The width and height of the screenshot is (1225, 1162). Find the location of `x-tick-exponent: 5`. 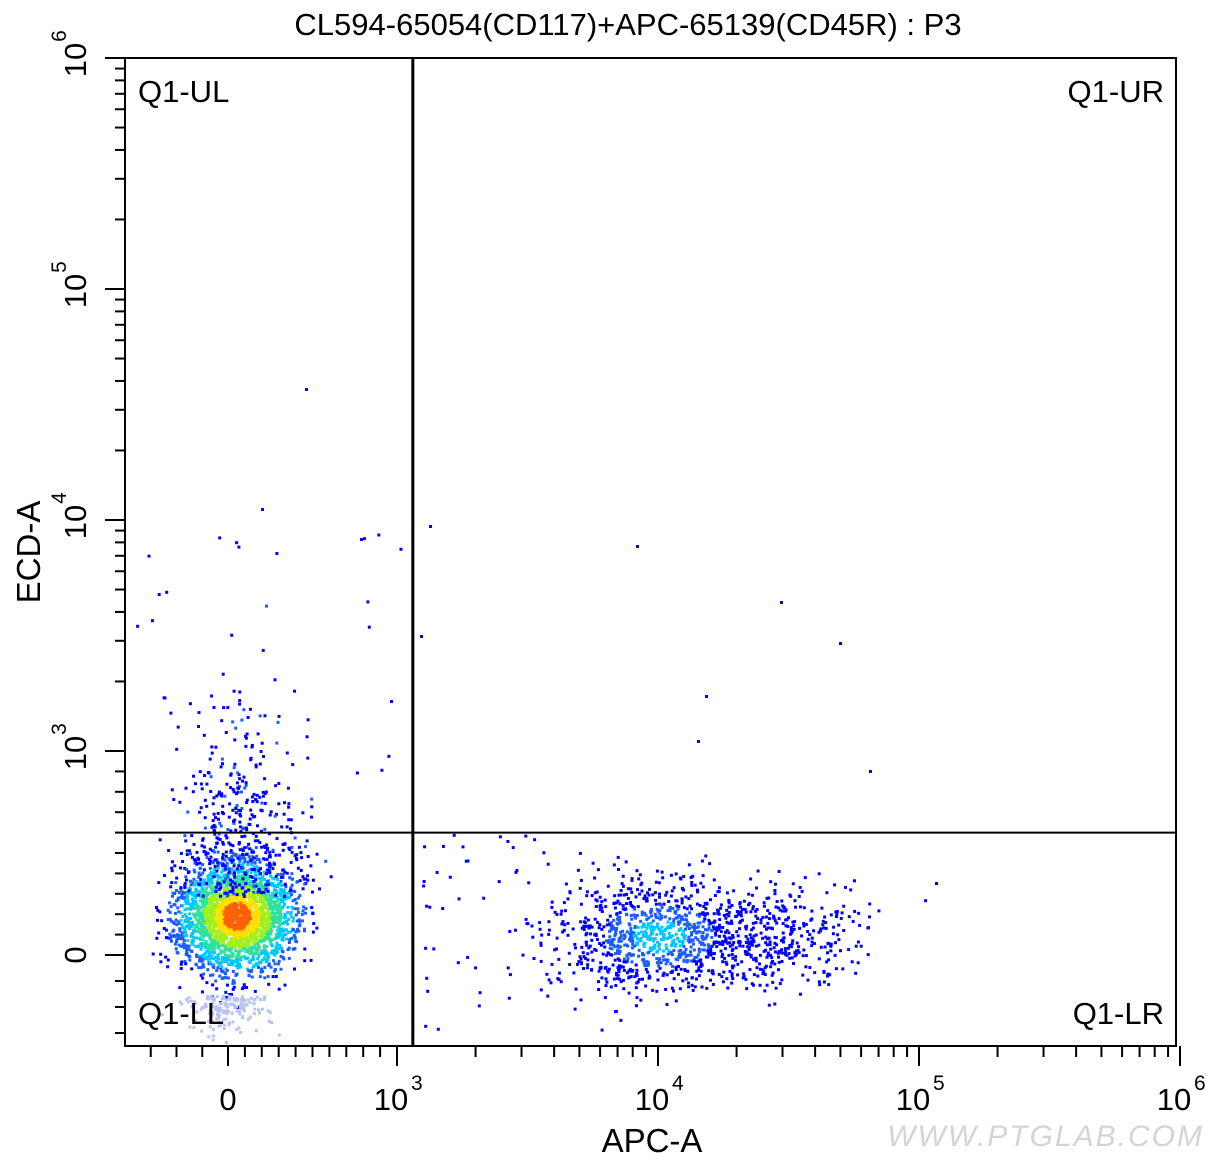

x-tick-exponent: 5 is located at coordinates (939, 1083).